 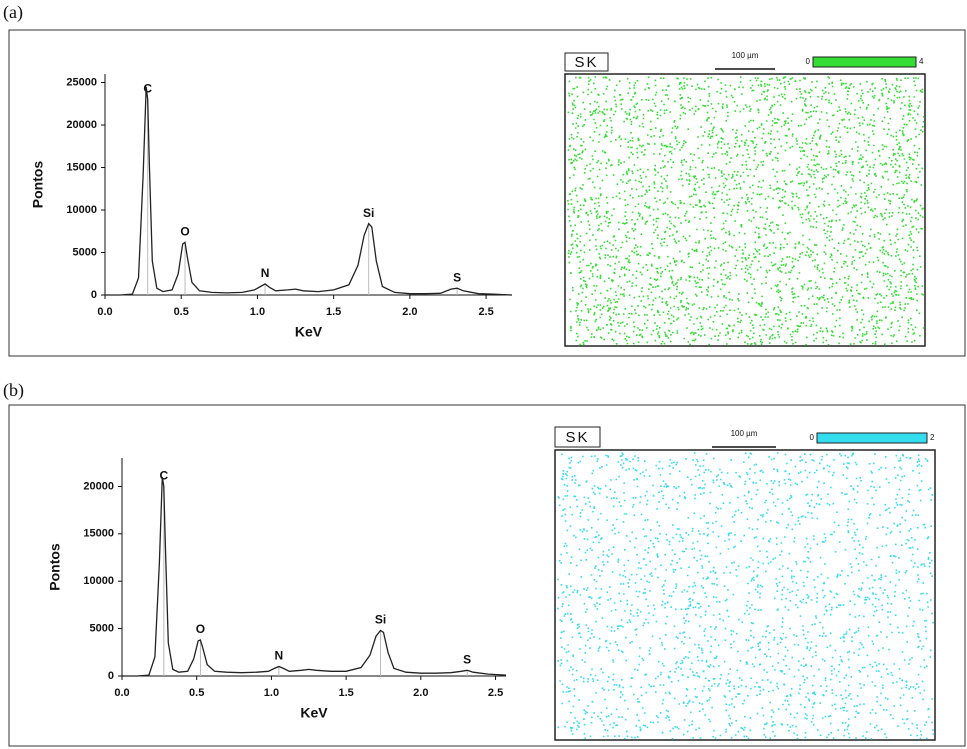 I want to click on colorbar-tick: 4, so click(x=921, y=61).